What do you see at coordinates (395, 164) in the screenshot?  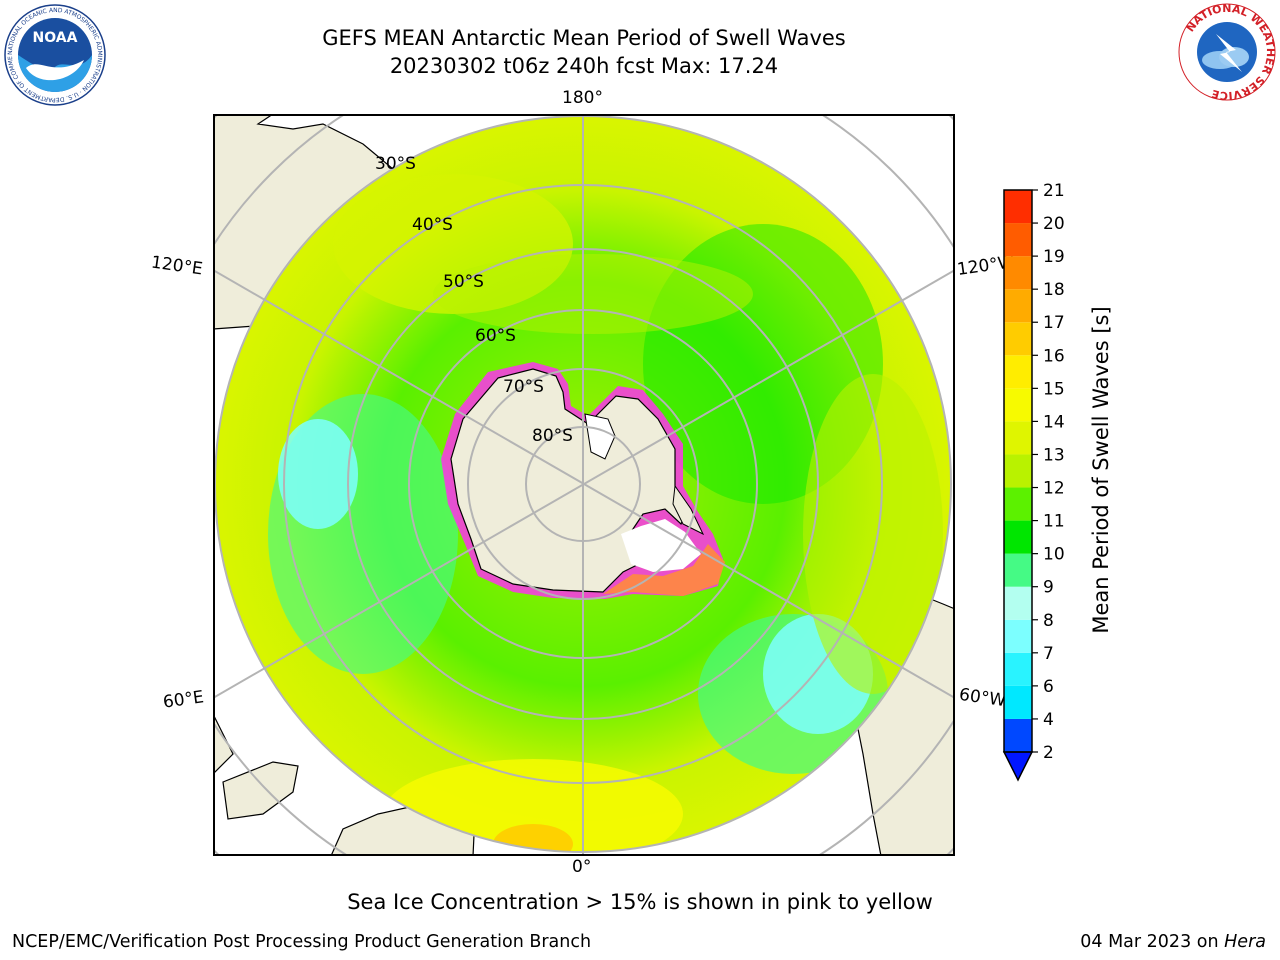 I see `lat-label-30s: 30°S` at bounding box center [395, 164].